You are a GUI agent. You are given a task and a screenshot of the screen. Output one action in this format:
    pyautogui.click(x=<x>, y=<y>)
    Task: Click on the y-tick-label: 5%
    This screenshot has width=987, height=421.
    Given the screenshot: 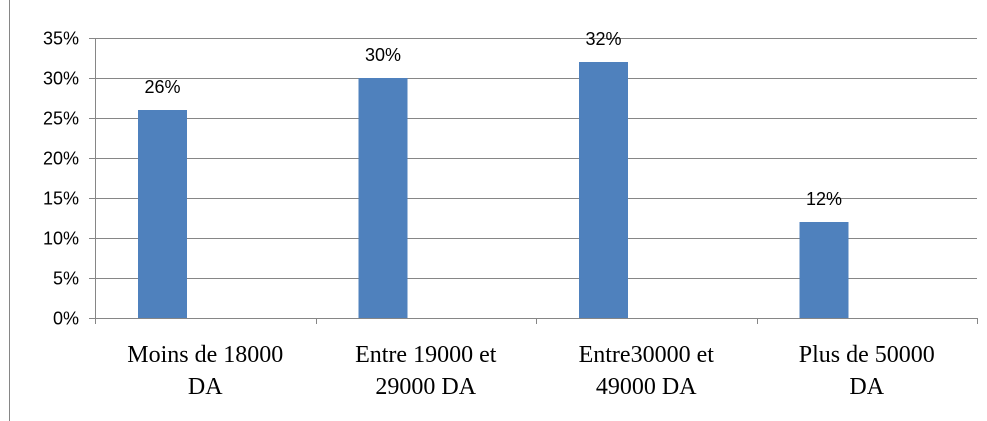 What is the action you would take?
    pyautogui.click(x=66, y=279)
    